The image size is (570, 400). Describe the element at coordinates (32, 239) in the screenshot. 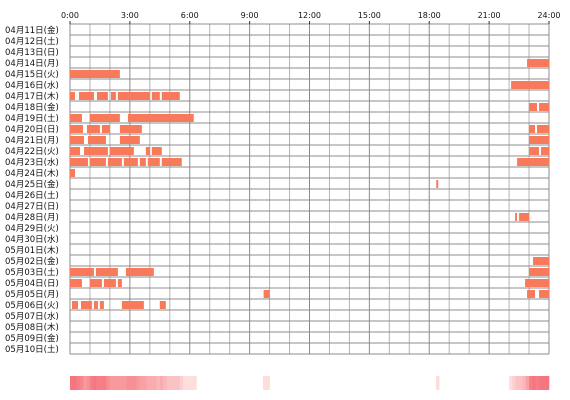

I see `row-label: 04月30日(水)` at that location.